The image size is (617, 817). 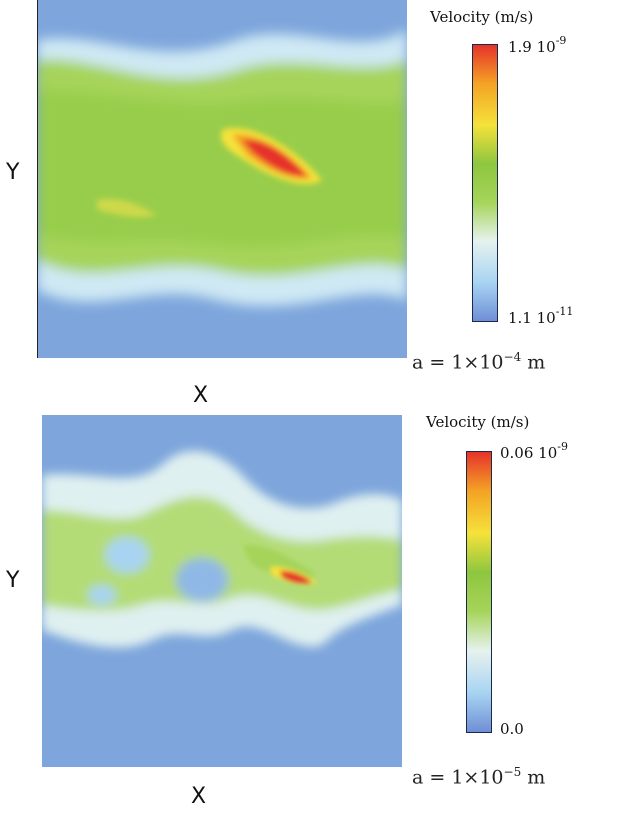 I want to click on x-axis-label-top: X, so click(x=201, y=395).